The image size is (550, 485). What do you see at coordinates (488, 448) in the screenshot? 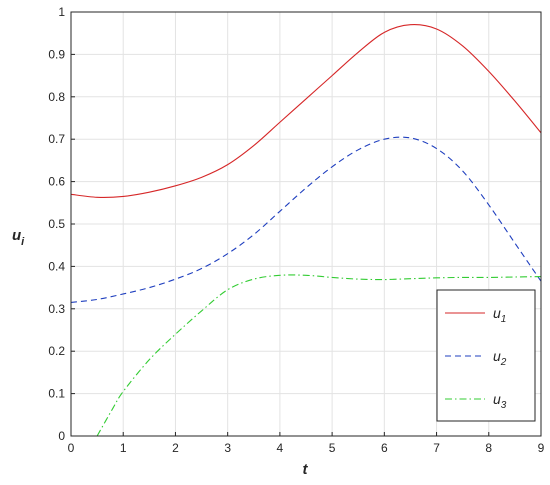
I see `x-tick-label: 8` at bounding box center [488, 448].